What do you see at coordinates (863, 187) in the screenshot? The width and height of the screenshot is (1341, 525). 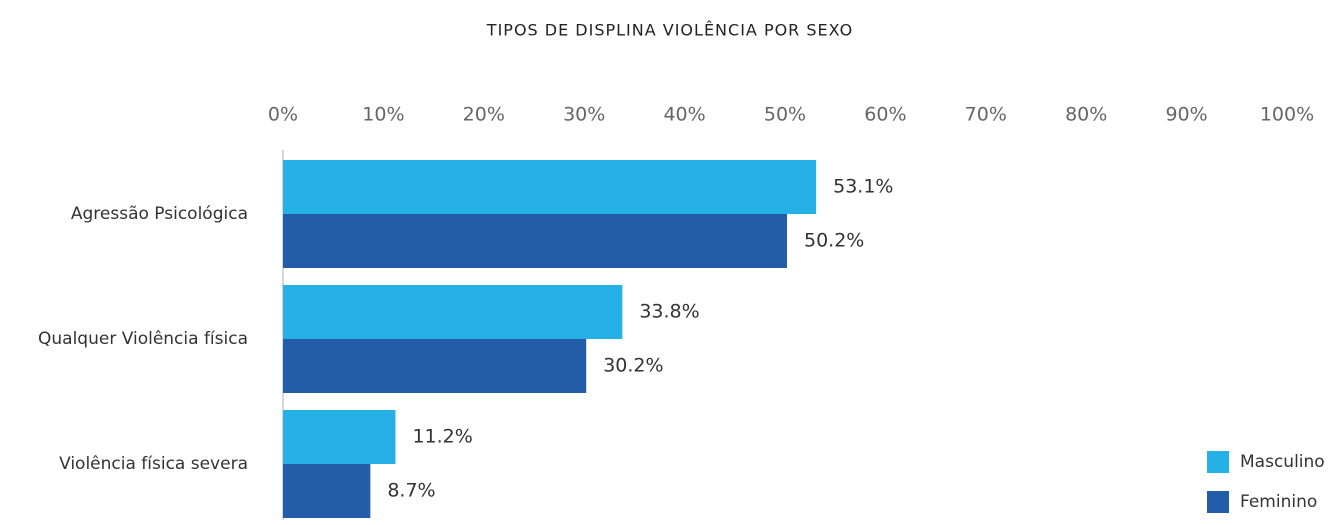 I see `data-label: 53.1%` at bounding box center [863, 187].